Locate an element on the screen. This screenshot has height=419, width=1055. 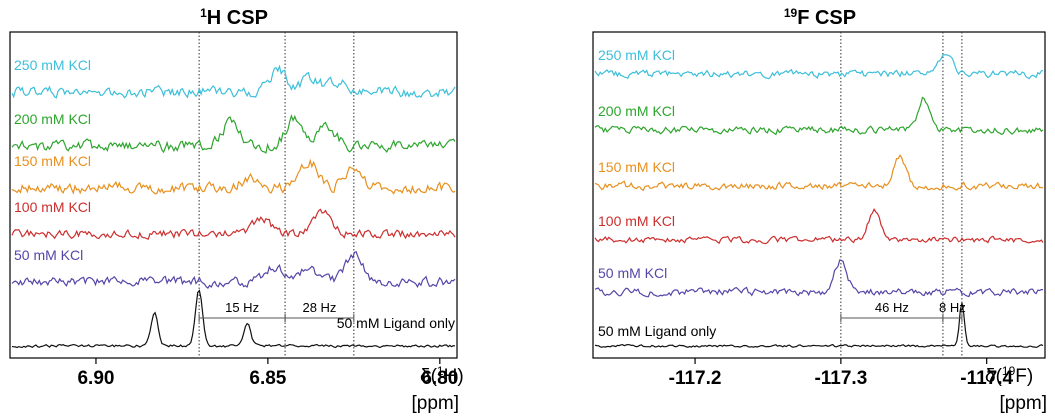
annotation-label: 8 Hz is located at coordinates (952, 307).